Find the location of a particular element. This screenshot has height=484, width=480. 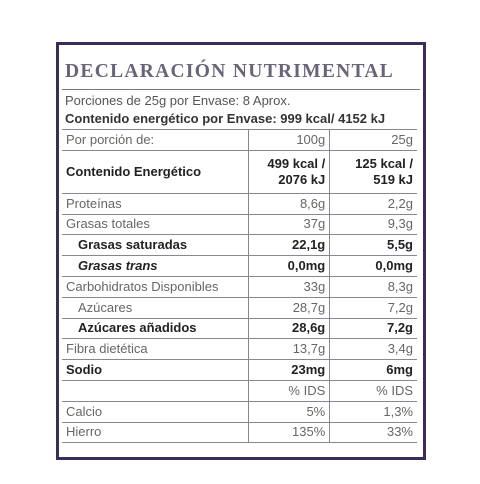

label: Azúcares is located at coordinates (105, 307).